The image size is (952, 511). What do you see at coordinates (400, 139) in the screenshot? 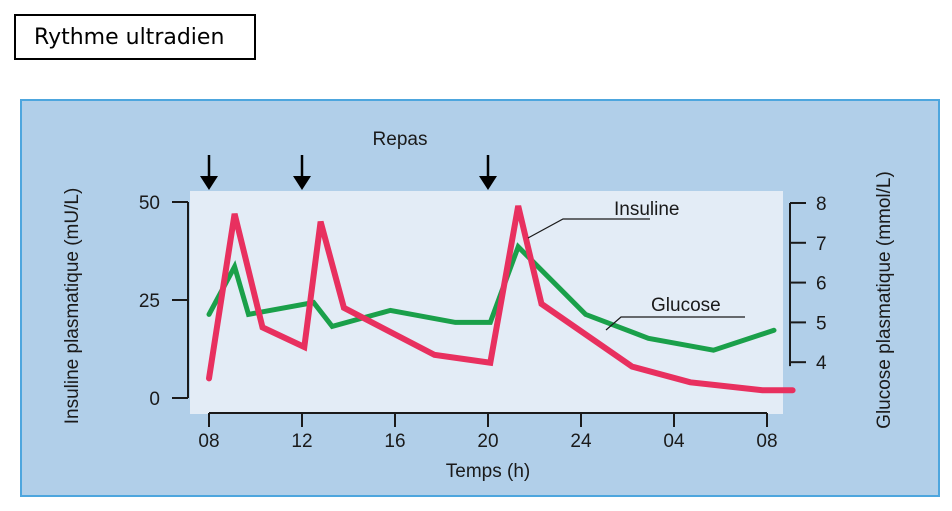
I see `meal-annotation-label: Repas` at bounding box center [400, 139].